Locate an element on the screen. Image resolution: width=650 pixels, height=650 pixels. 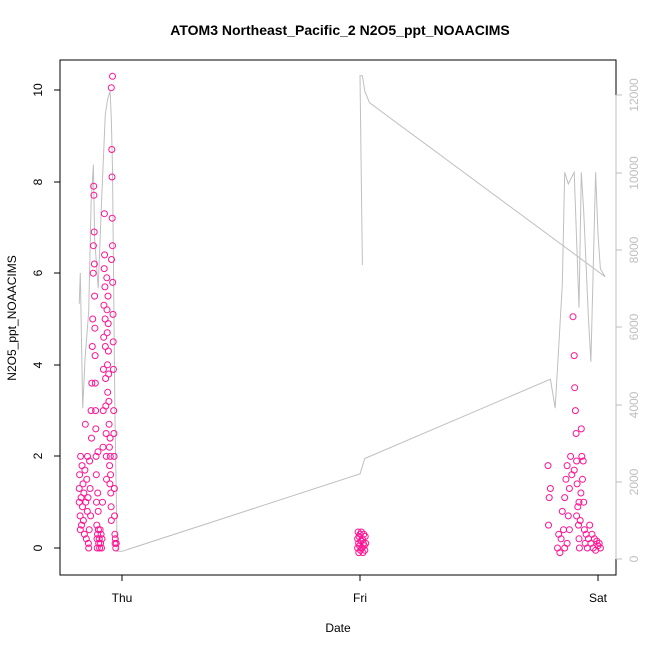
x-tick-label-fri: Fri is located at coordinates (360, 598).